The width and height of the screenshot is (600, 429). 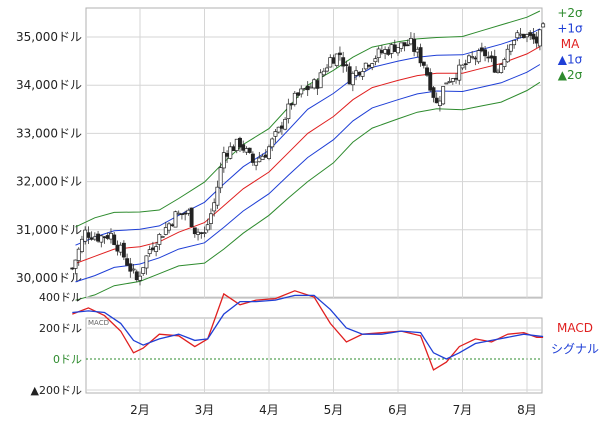 I want to click on month-tick-label: 7月, so click(x=463, y=410).